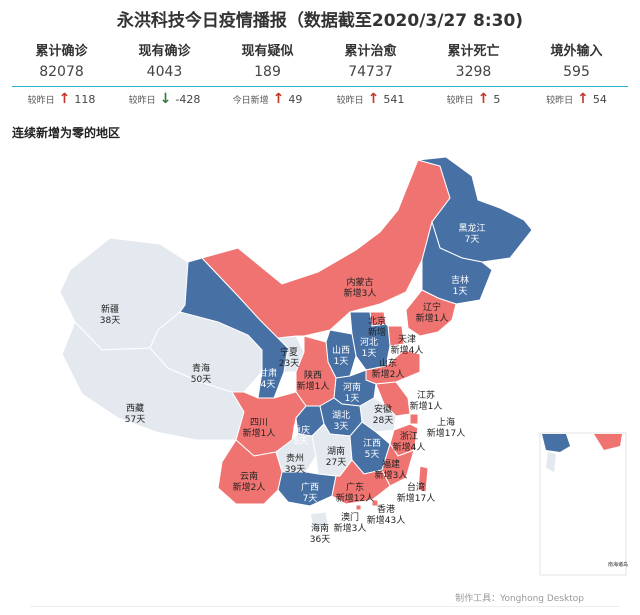 This screenshot has height=615, width=640. Describe the element at coordinates (135, 408) in the screenshot. I see `region-name: 西藏` at that location.